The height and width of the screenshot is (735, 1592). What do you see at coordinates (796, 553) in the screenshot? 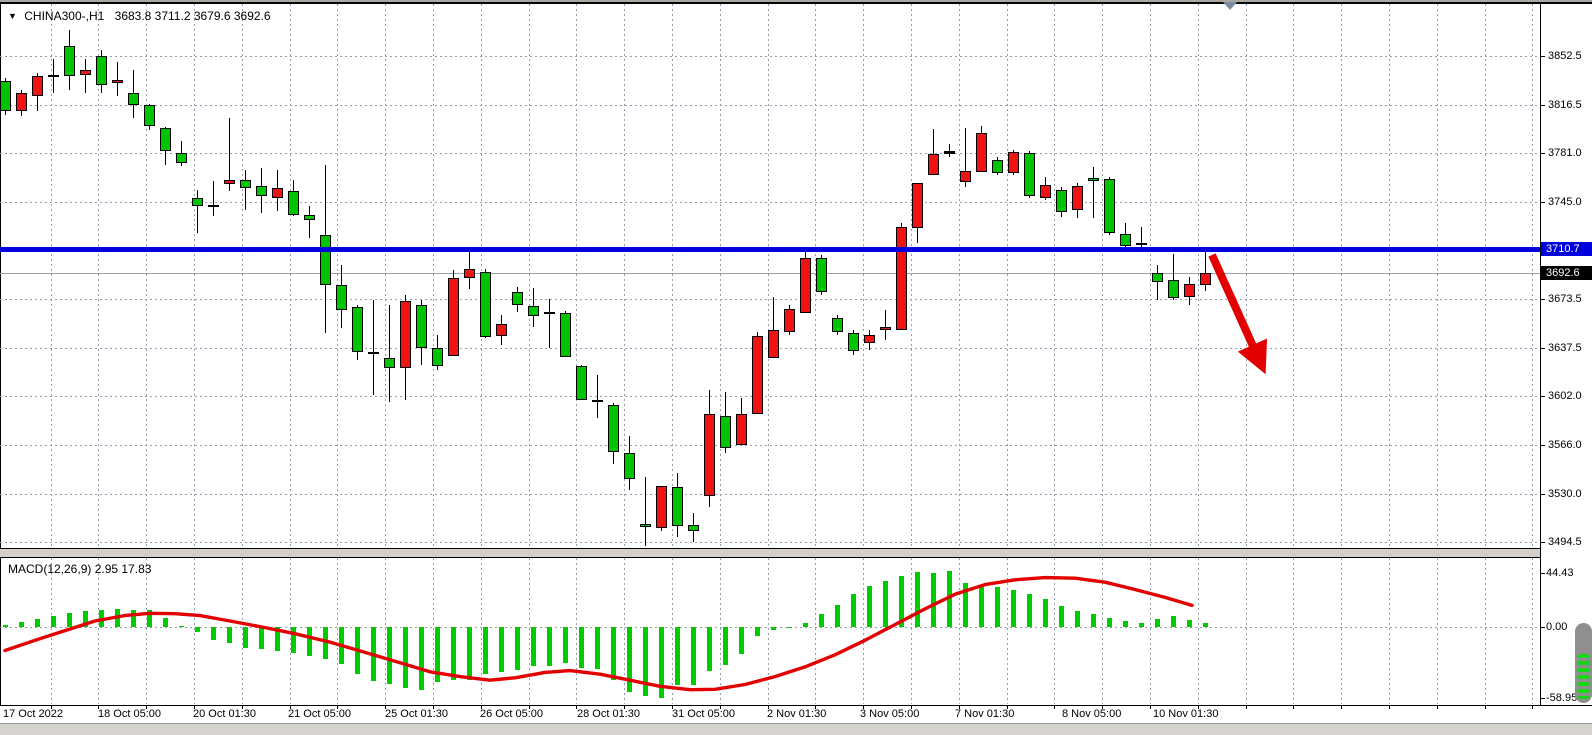
I see `panel-splitter` at bounding box center [796, 553].